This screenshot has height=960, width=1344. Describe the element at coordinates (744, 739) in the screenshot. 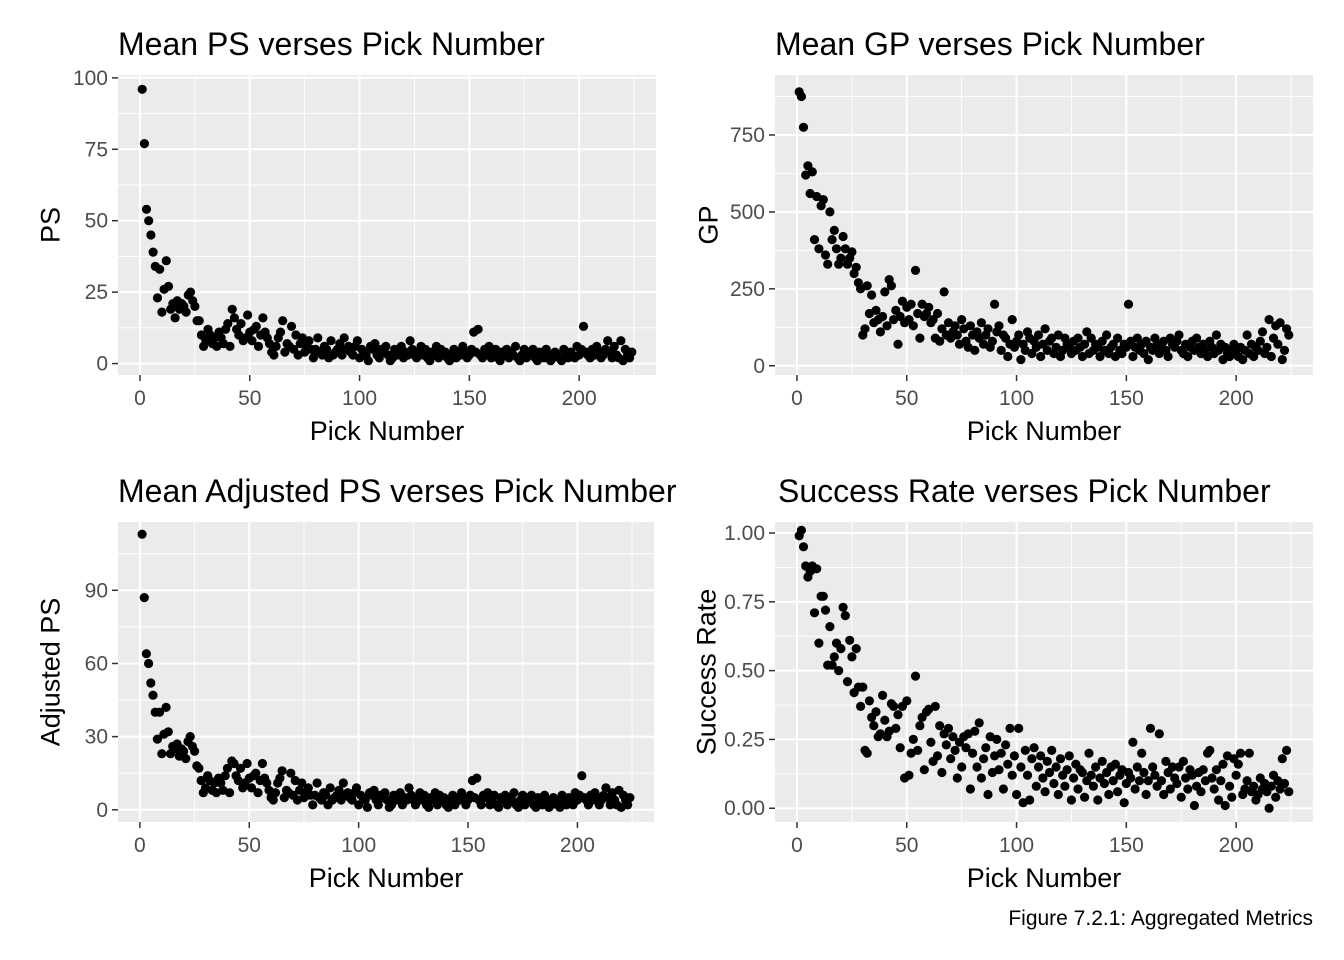

I see `y-tick-label: 0.25` at that location.